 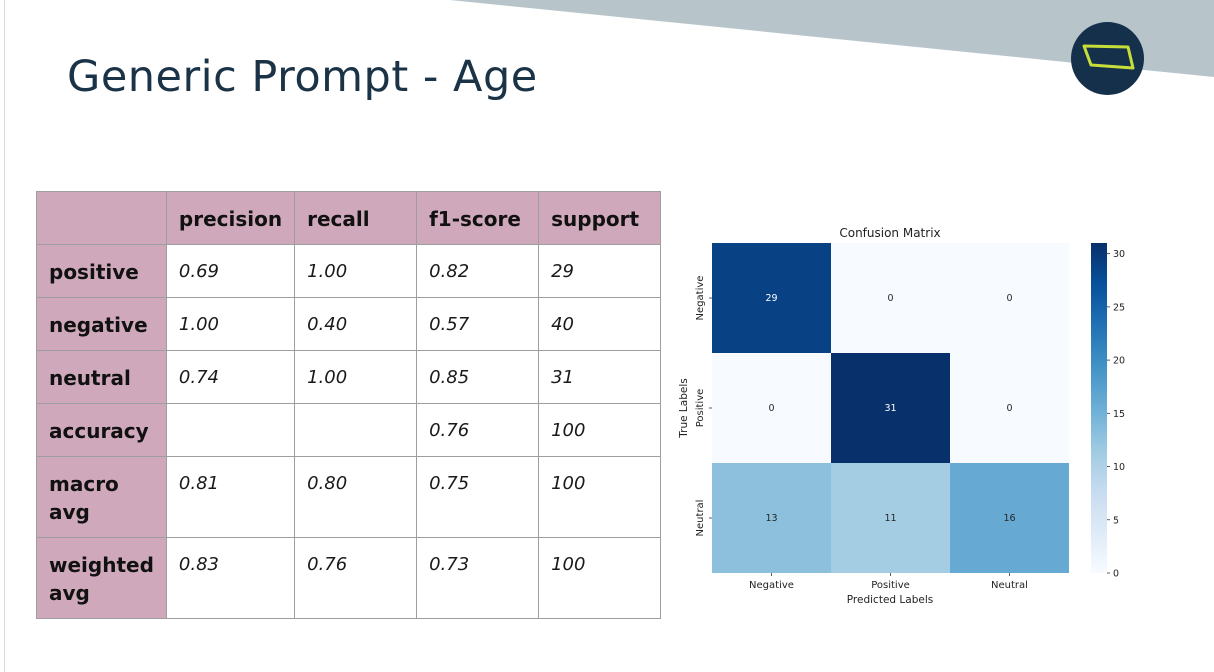 I want to click on cell-value-label: 29, so click(x=771, y=298).